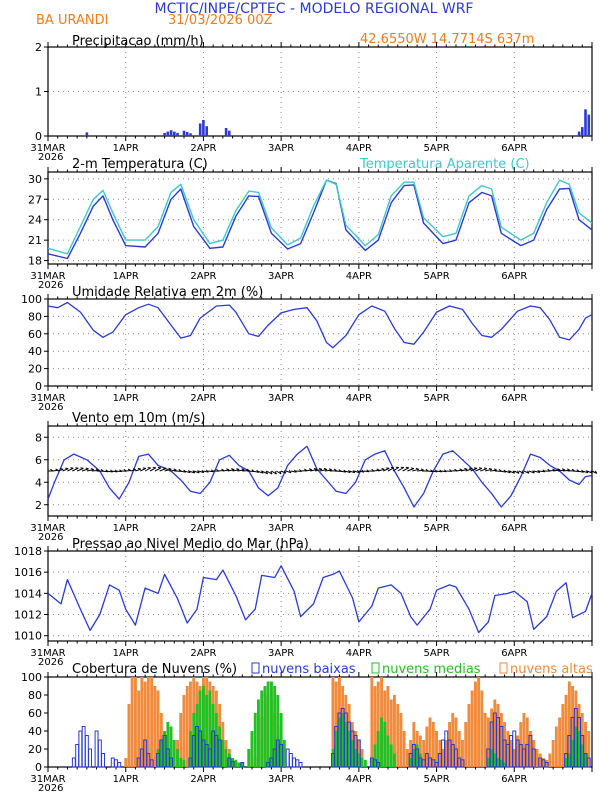 This screenshot has height=792, width=612. I want to click on clouds-title: Cobertura de Nuvens (%), so click(154, 669).